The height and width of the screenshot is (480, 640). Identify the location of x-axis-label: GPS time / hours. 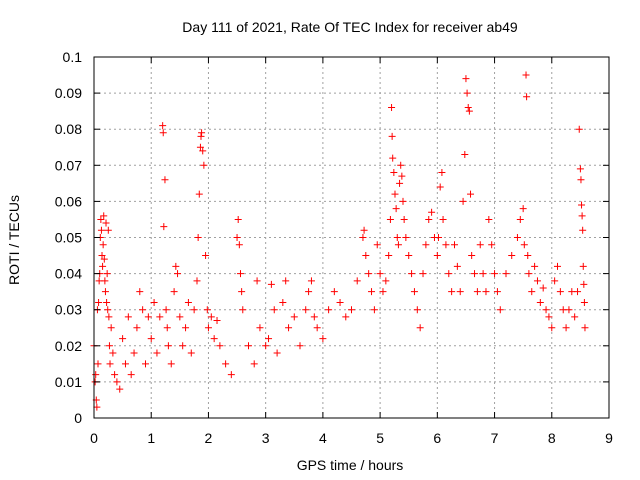
(350, 465).